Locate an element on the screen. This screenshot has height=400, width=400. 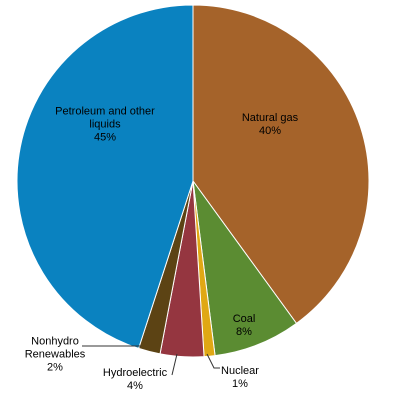
data-label: Nonhydro Renewables 2% is located at coordinates (55, 355).